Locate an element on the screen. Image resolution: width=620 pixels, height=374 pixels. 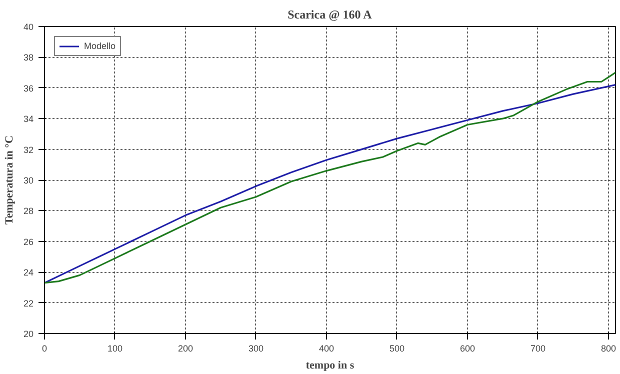
y-tick-label: 20 is located at coordinates (28, 334).